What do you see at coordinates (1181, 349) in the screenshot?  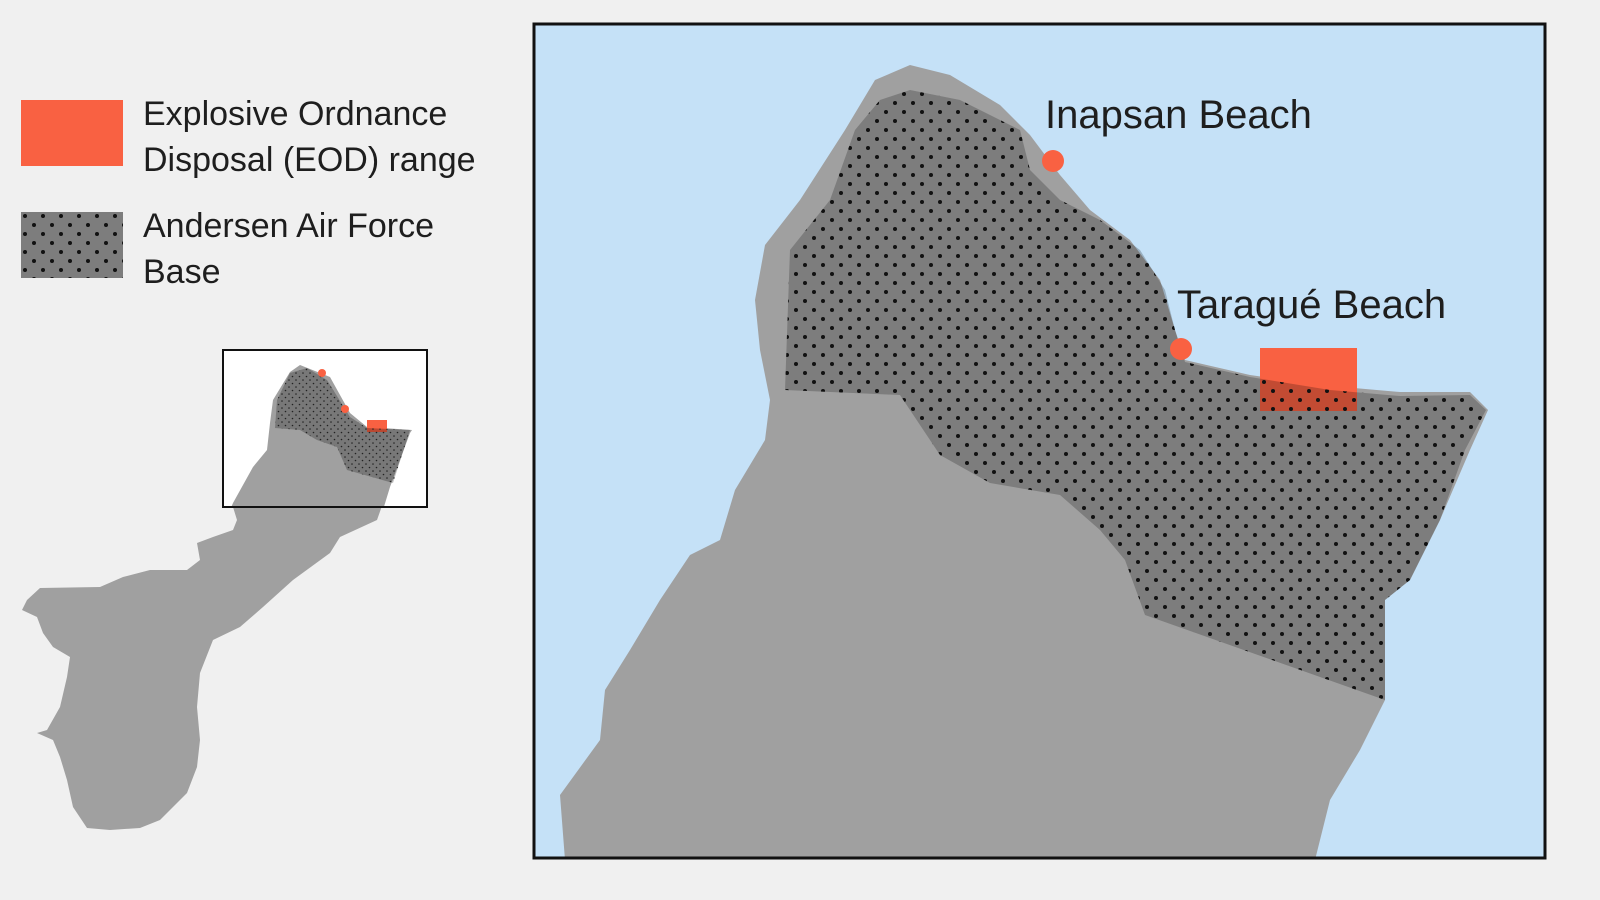 I see `tarague-beach-marker` at bounding box center [1181, 349].